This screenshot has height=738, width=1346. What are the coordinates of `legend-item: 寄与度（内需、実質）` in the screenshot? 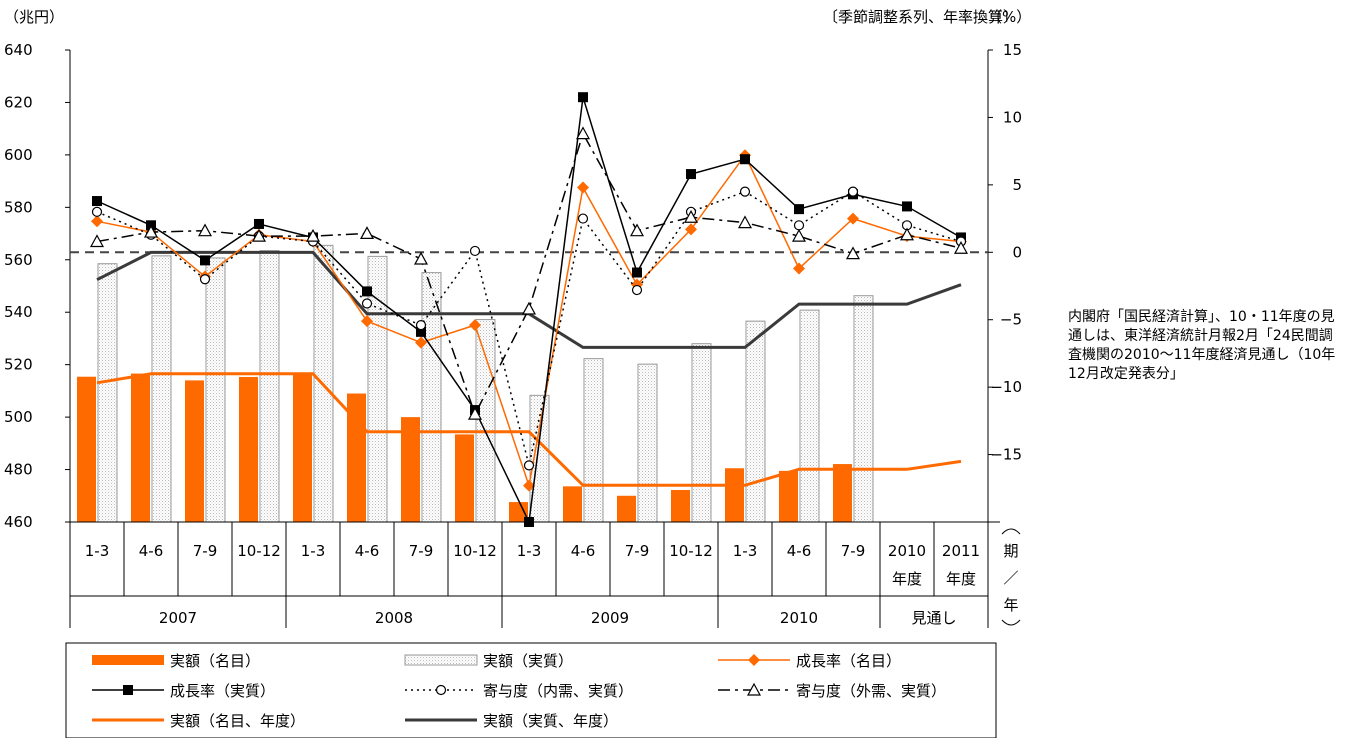 It's located at (519, 691).